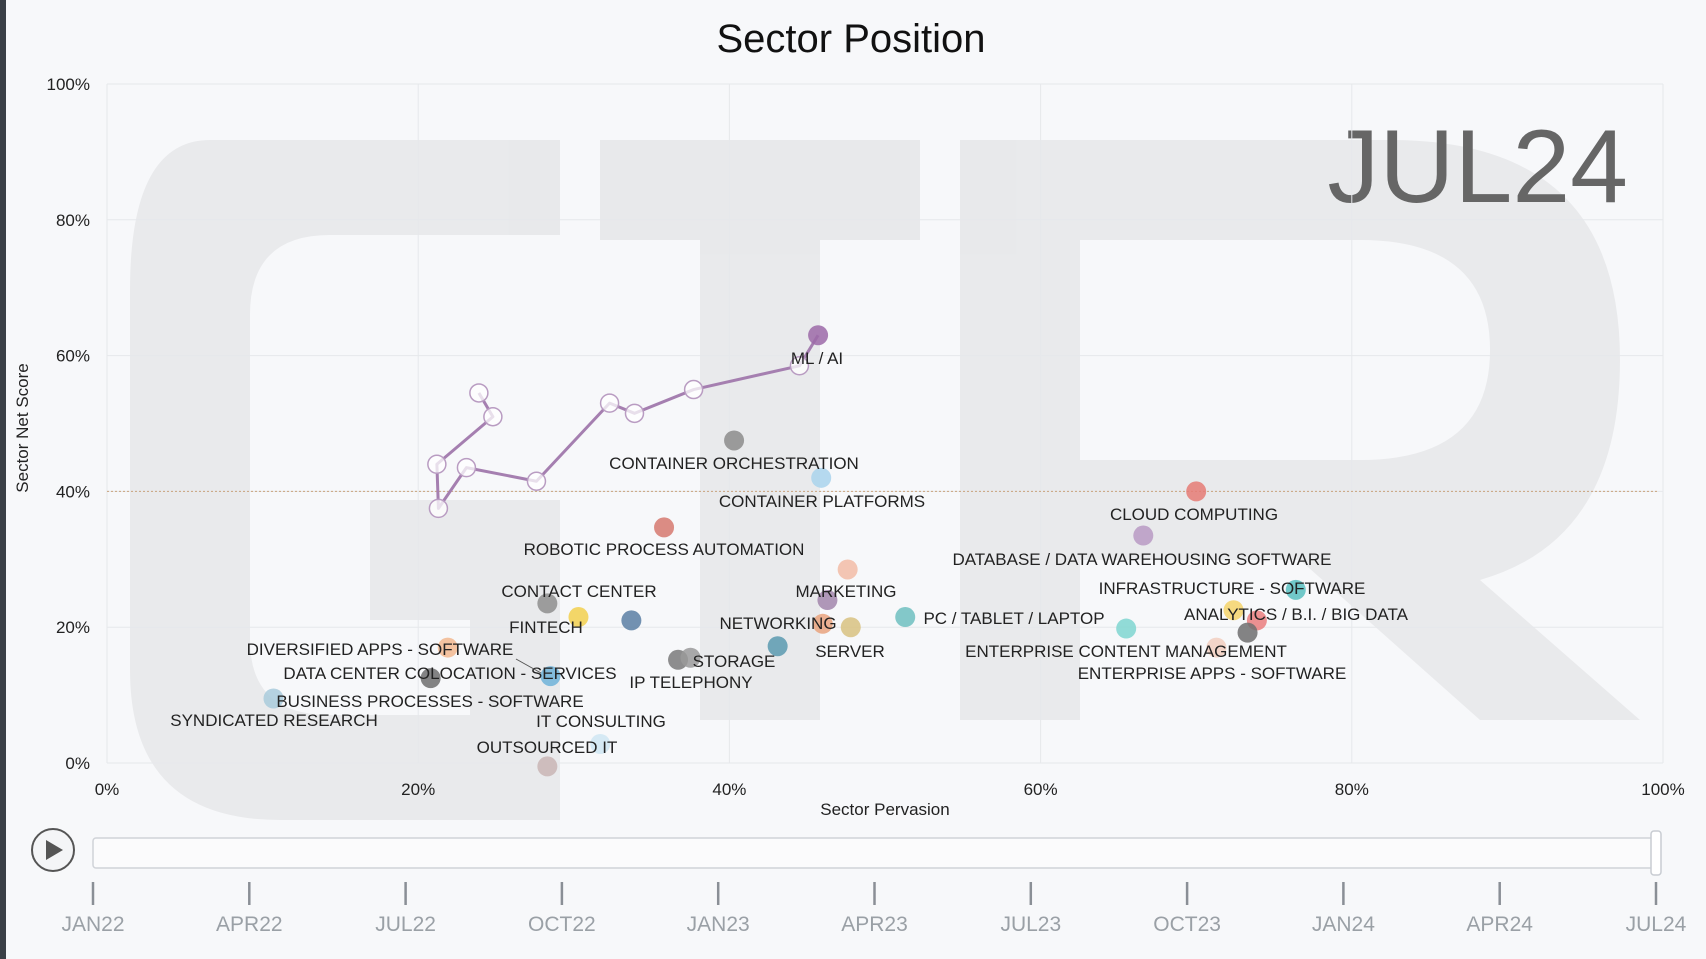 This screenshot has height=959, width=1706. I want to click on y-tick-label: 40%, so click(73, 491).